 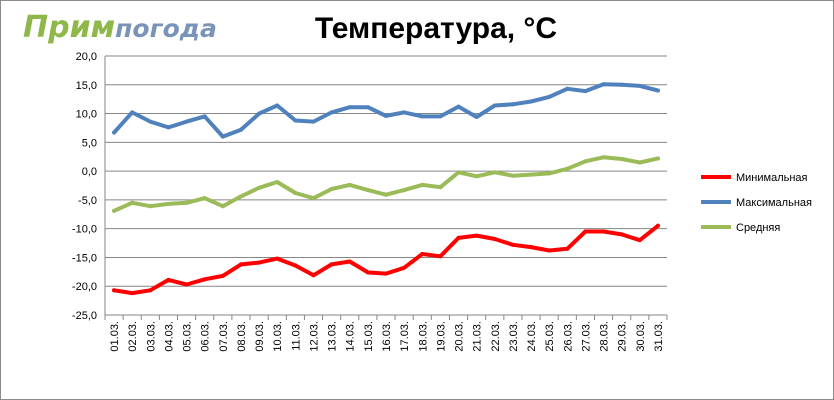 I want to click on x-tick-label: 26.03., so click(x=568, y=336).